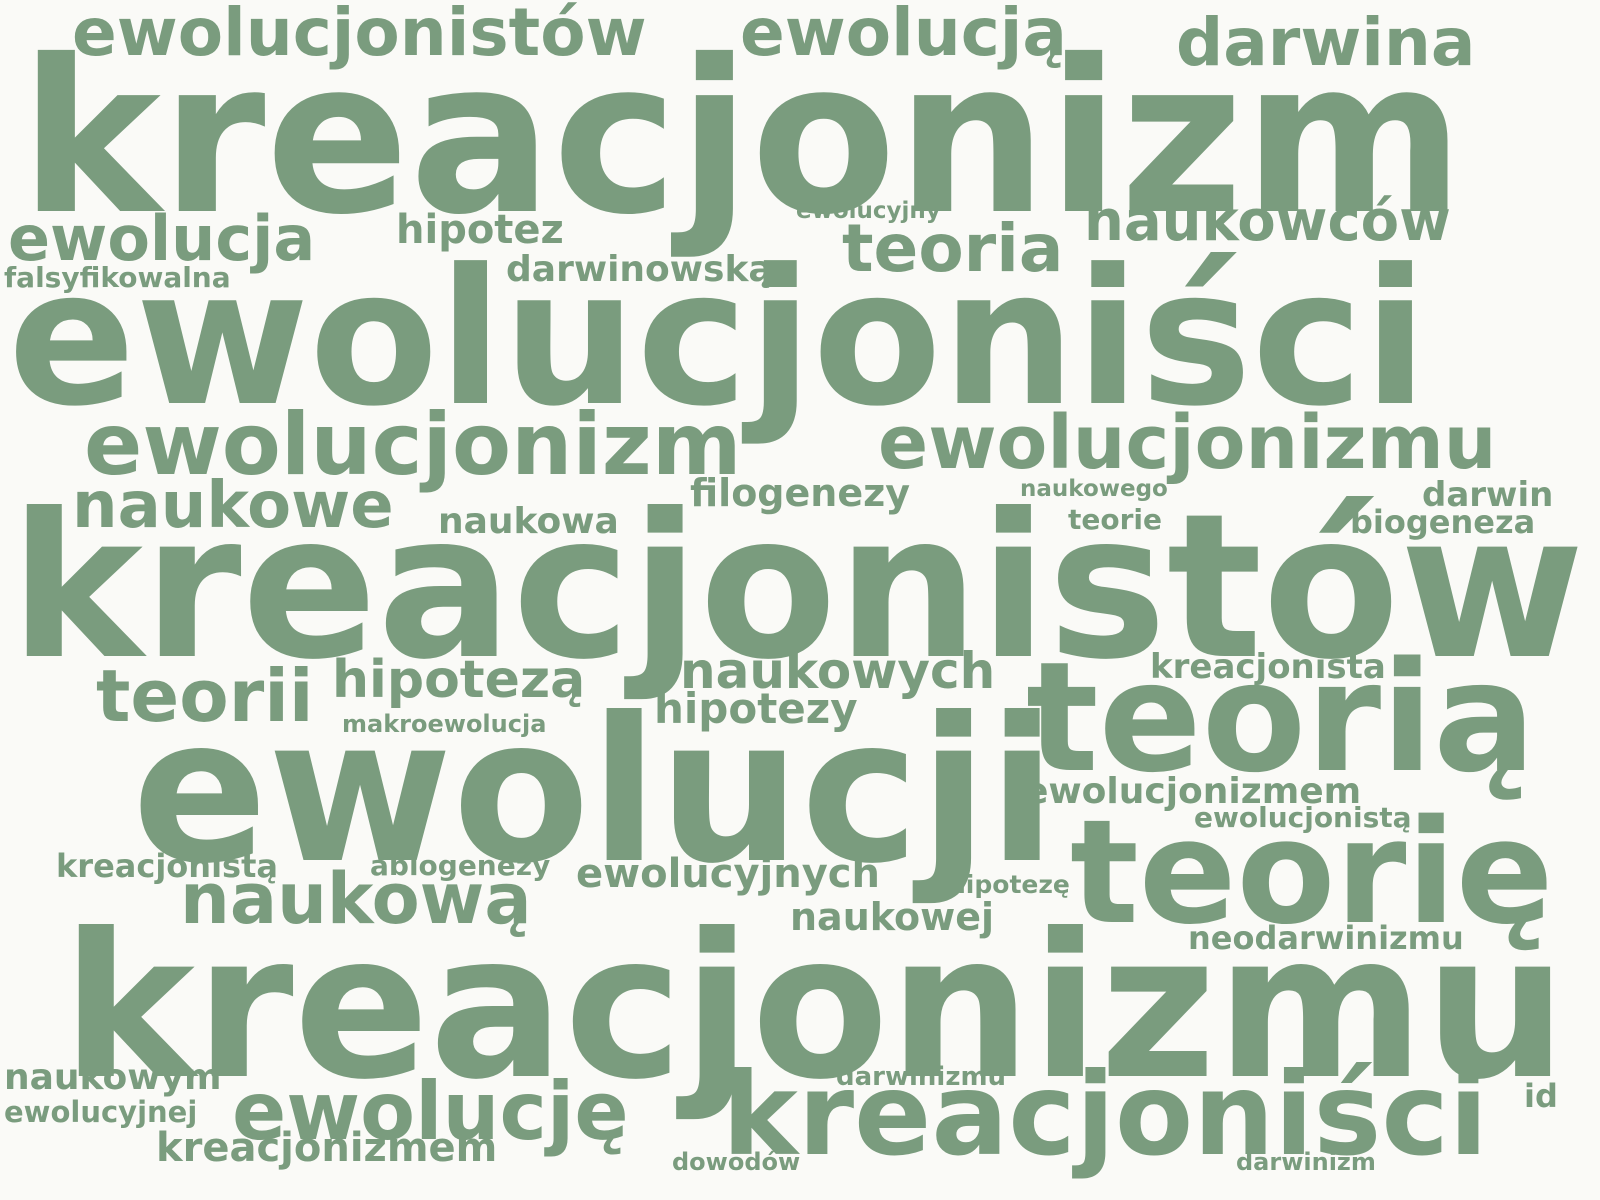  What do you see at coordinates (460, 865) in the screenshot?
I see `word-abiogenezy: abiogenezy` at bounding box center [460, 865].